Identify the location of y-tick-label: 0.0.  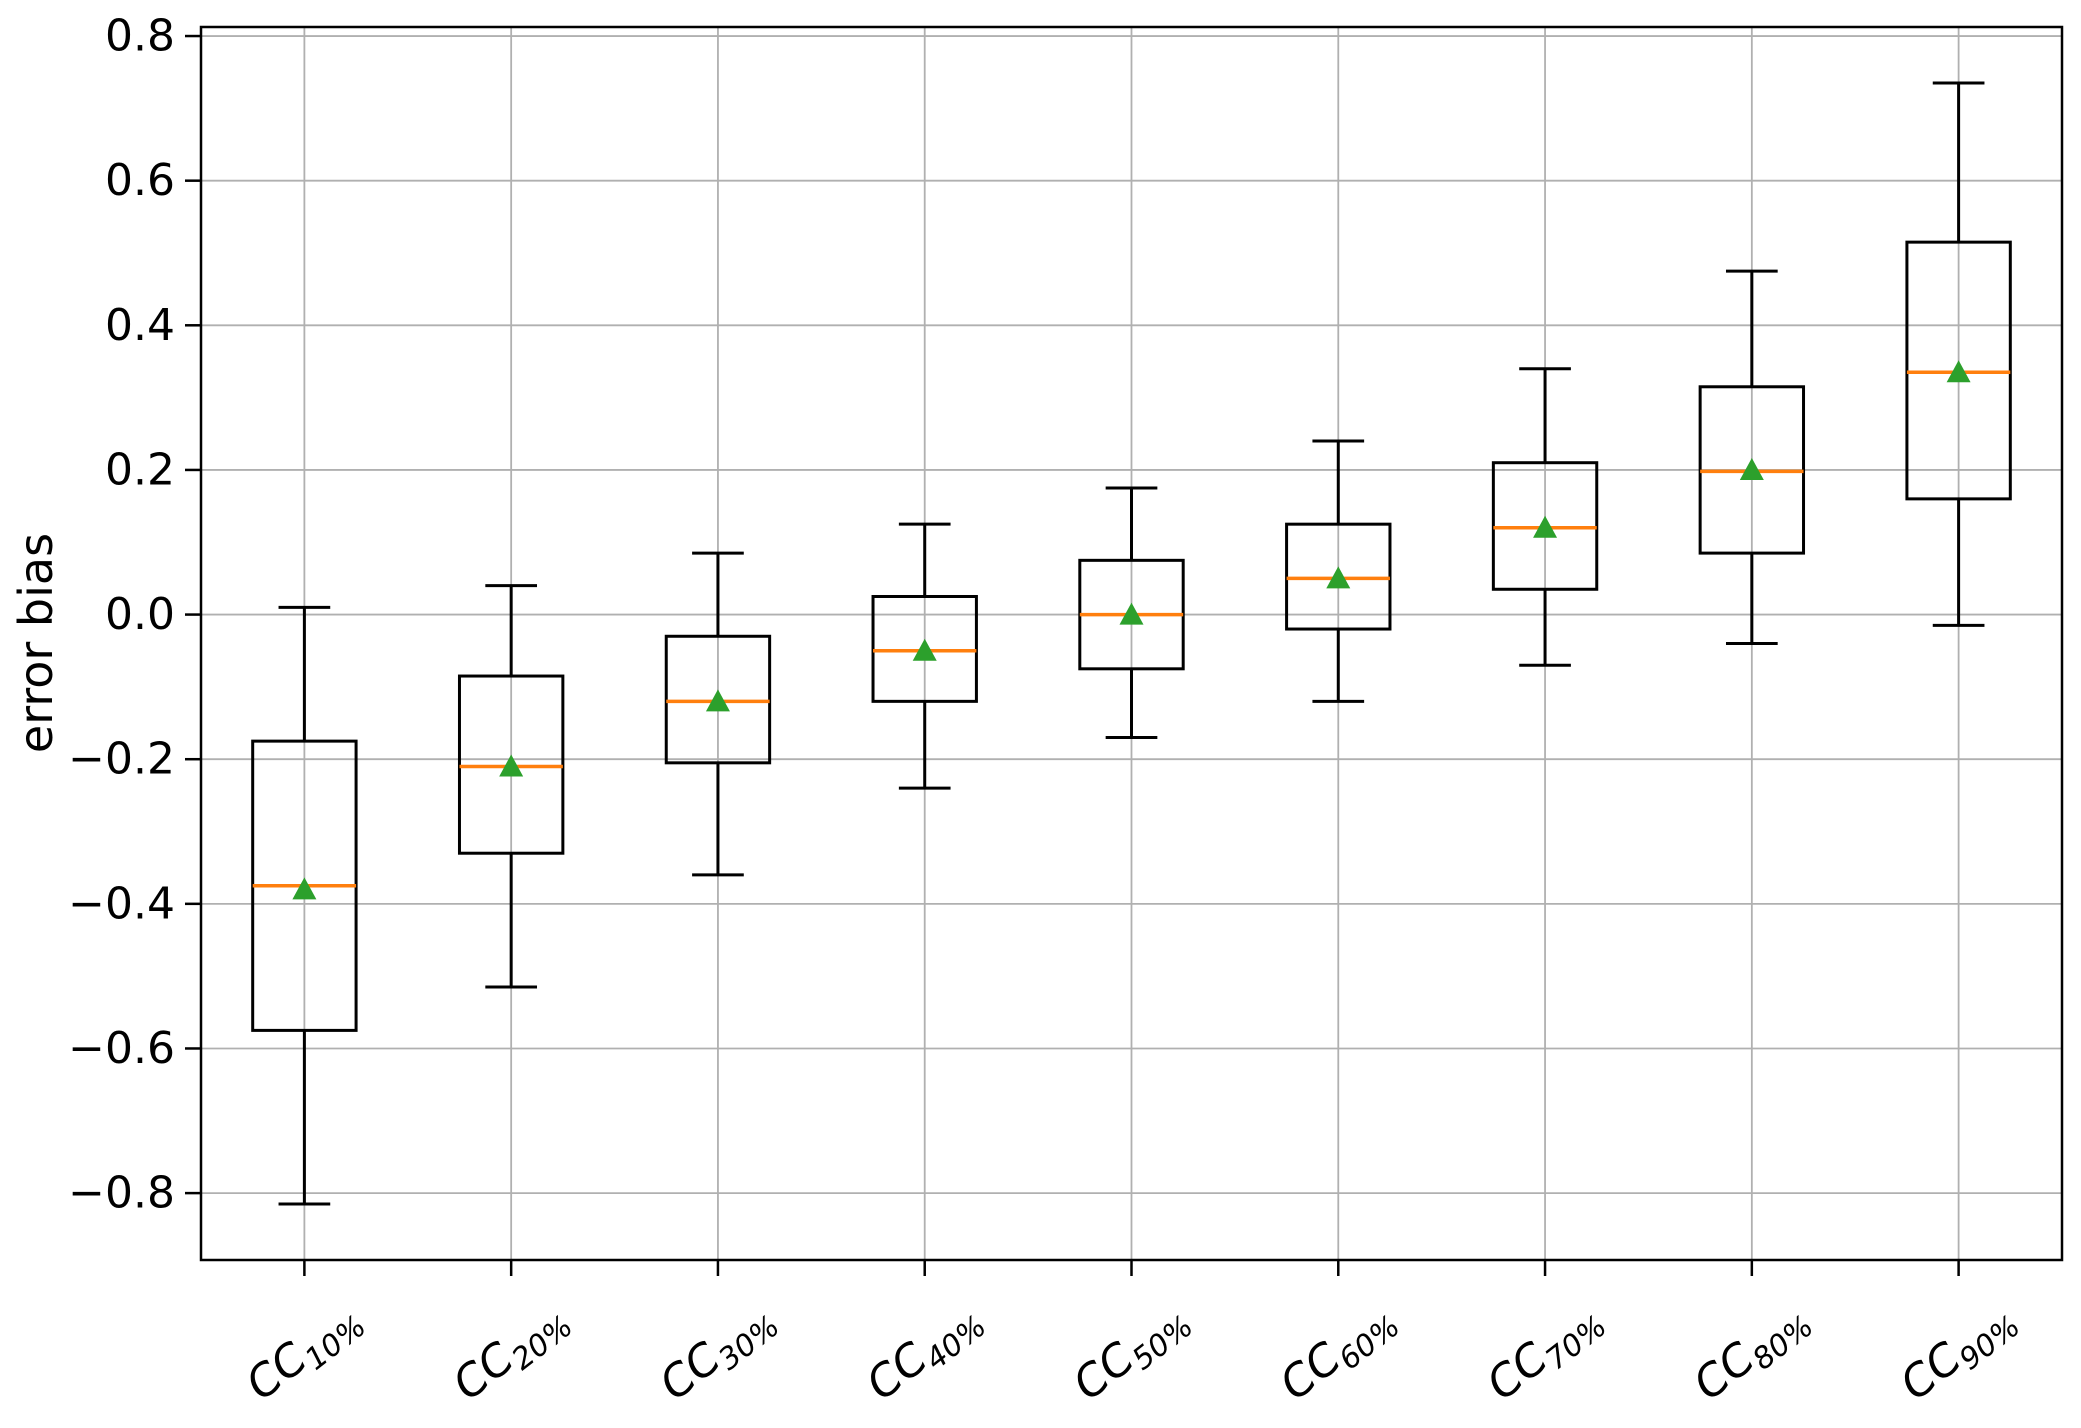
(140, 614).